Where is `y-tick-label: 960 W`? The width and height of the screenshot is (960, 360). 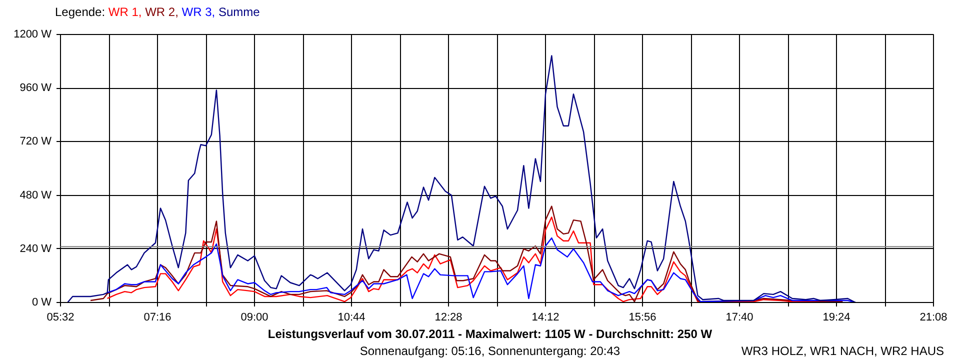
y-tick-label: 960 W is located at coordinates (36, 88).